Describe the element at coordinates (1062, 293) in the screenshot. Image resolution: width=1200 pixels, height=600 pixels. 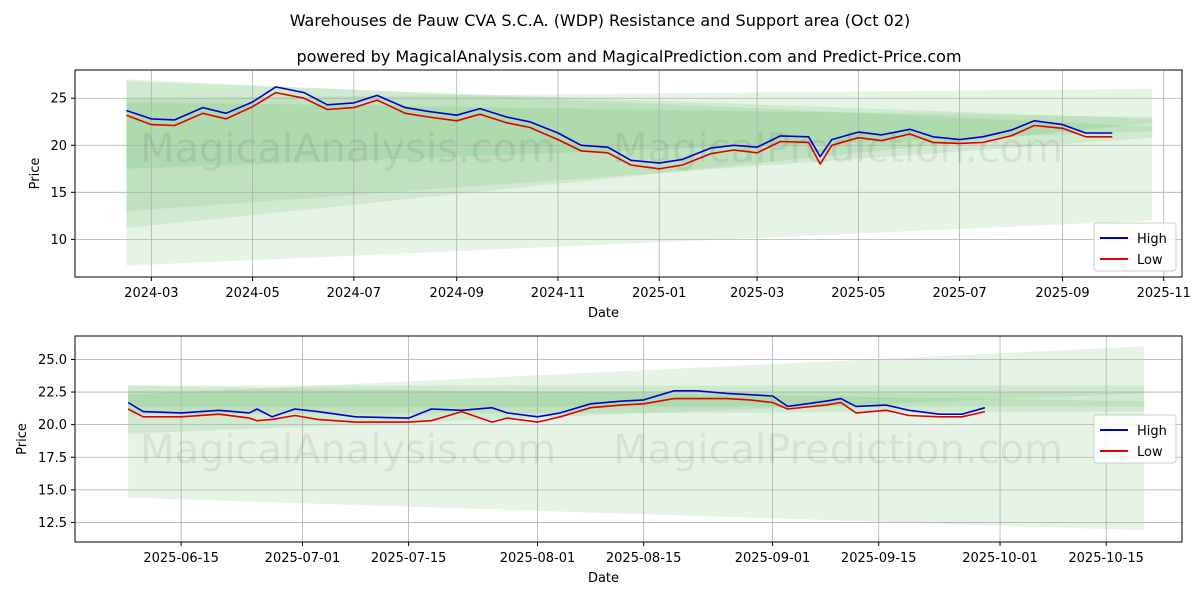
I see `x-tick-label-9: 2025-09` at that location.